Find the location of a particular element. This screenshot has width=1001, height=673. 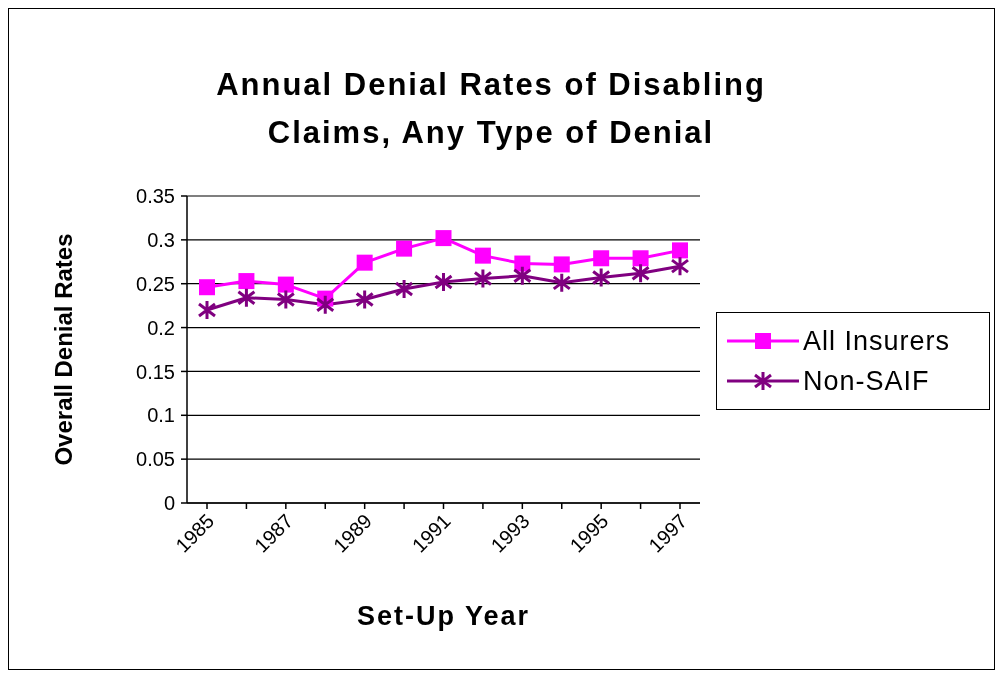

legend-label: Non-SAIF is located at coordinates (866, 381).